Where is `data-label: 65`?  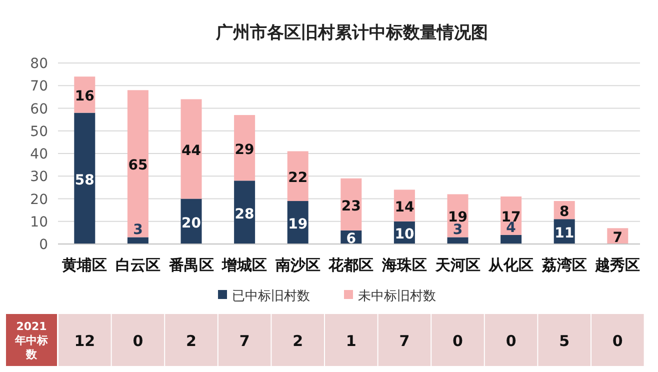 data-label: 65 is located at coordinates (138, 166).